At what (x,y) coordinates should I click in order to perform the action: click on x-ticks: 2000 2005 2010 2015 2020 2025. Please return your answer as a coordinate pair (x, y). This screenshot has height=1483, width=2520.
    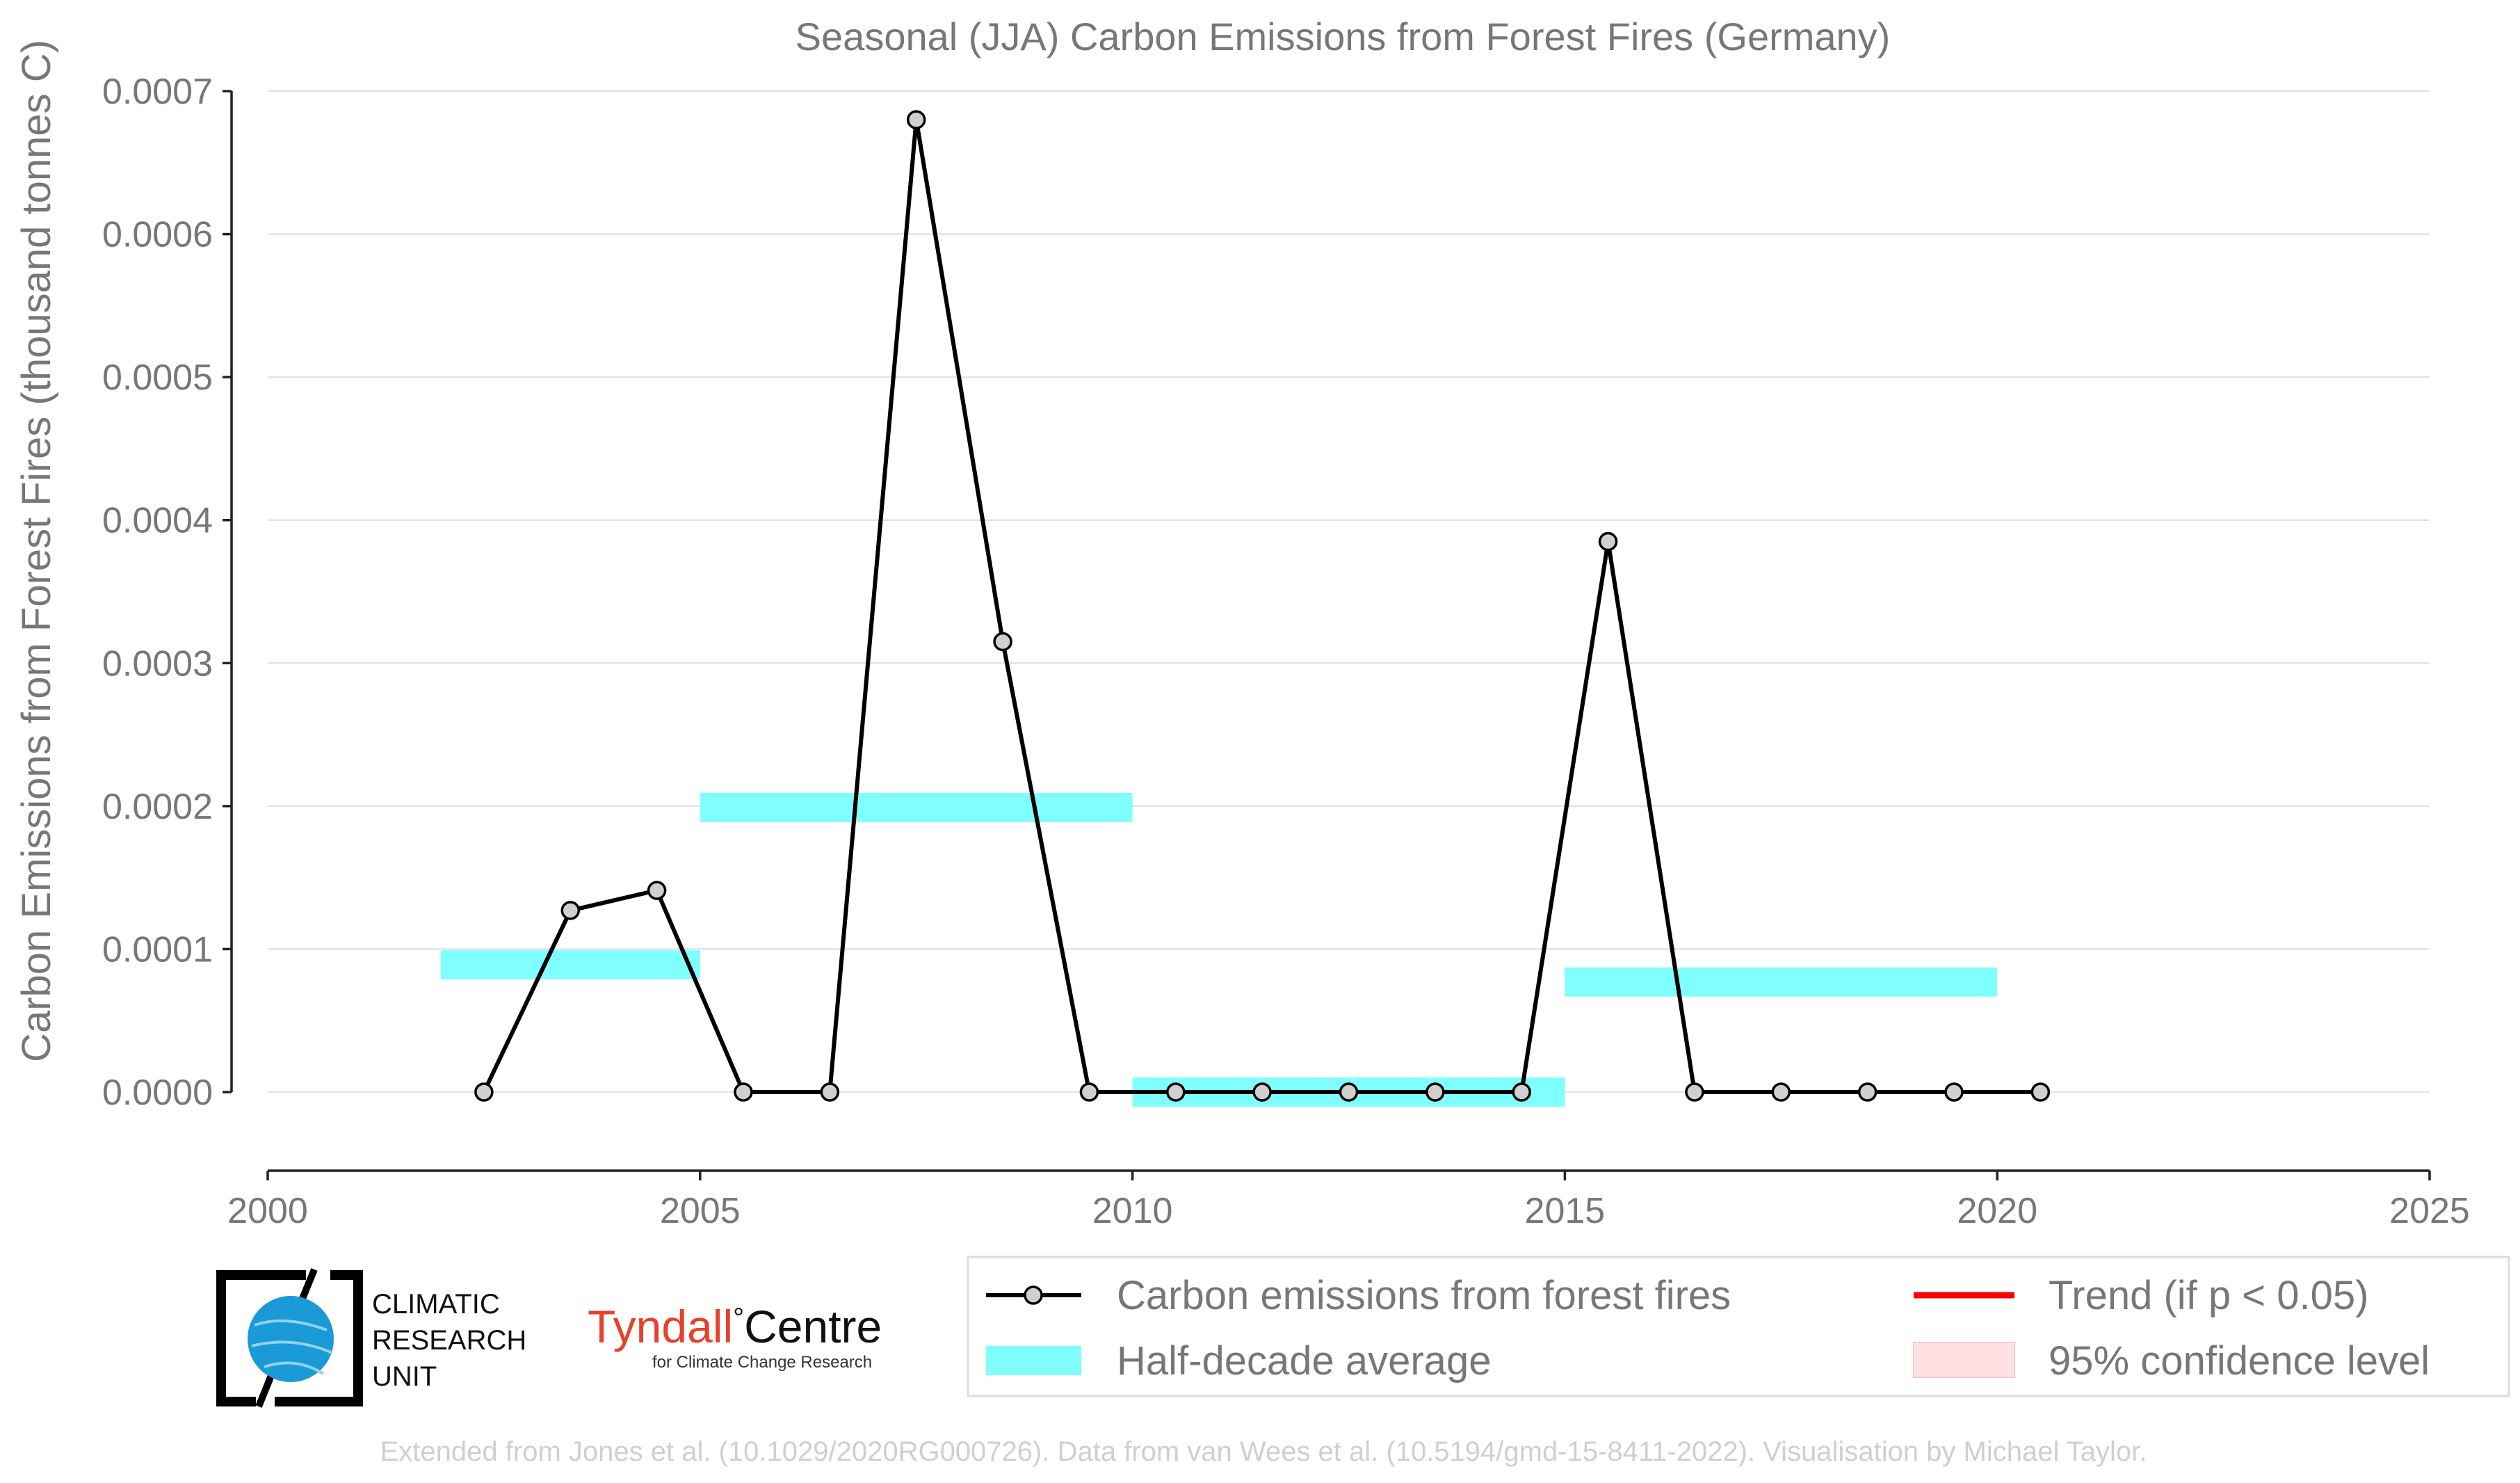
    Looking at the image, I should click on (1348, 1201).